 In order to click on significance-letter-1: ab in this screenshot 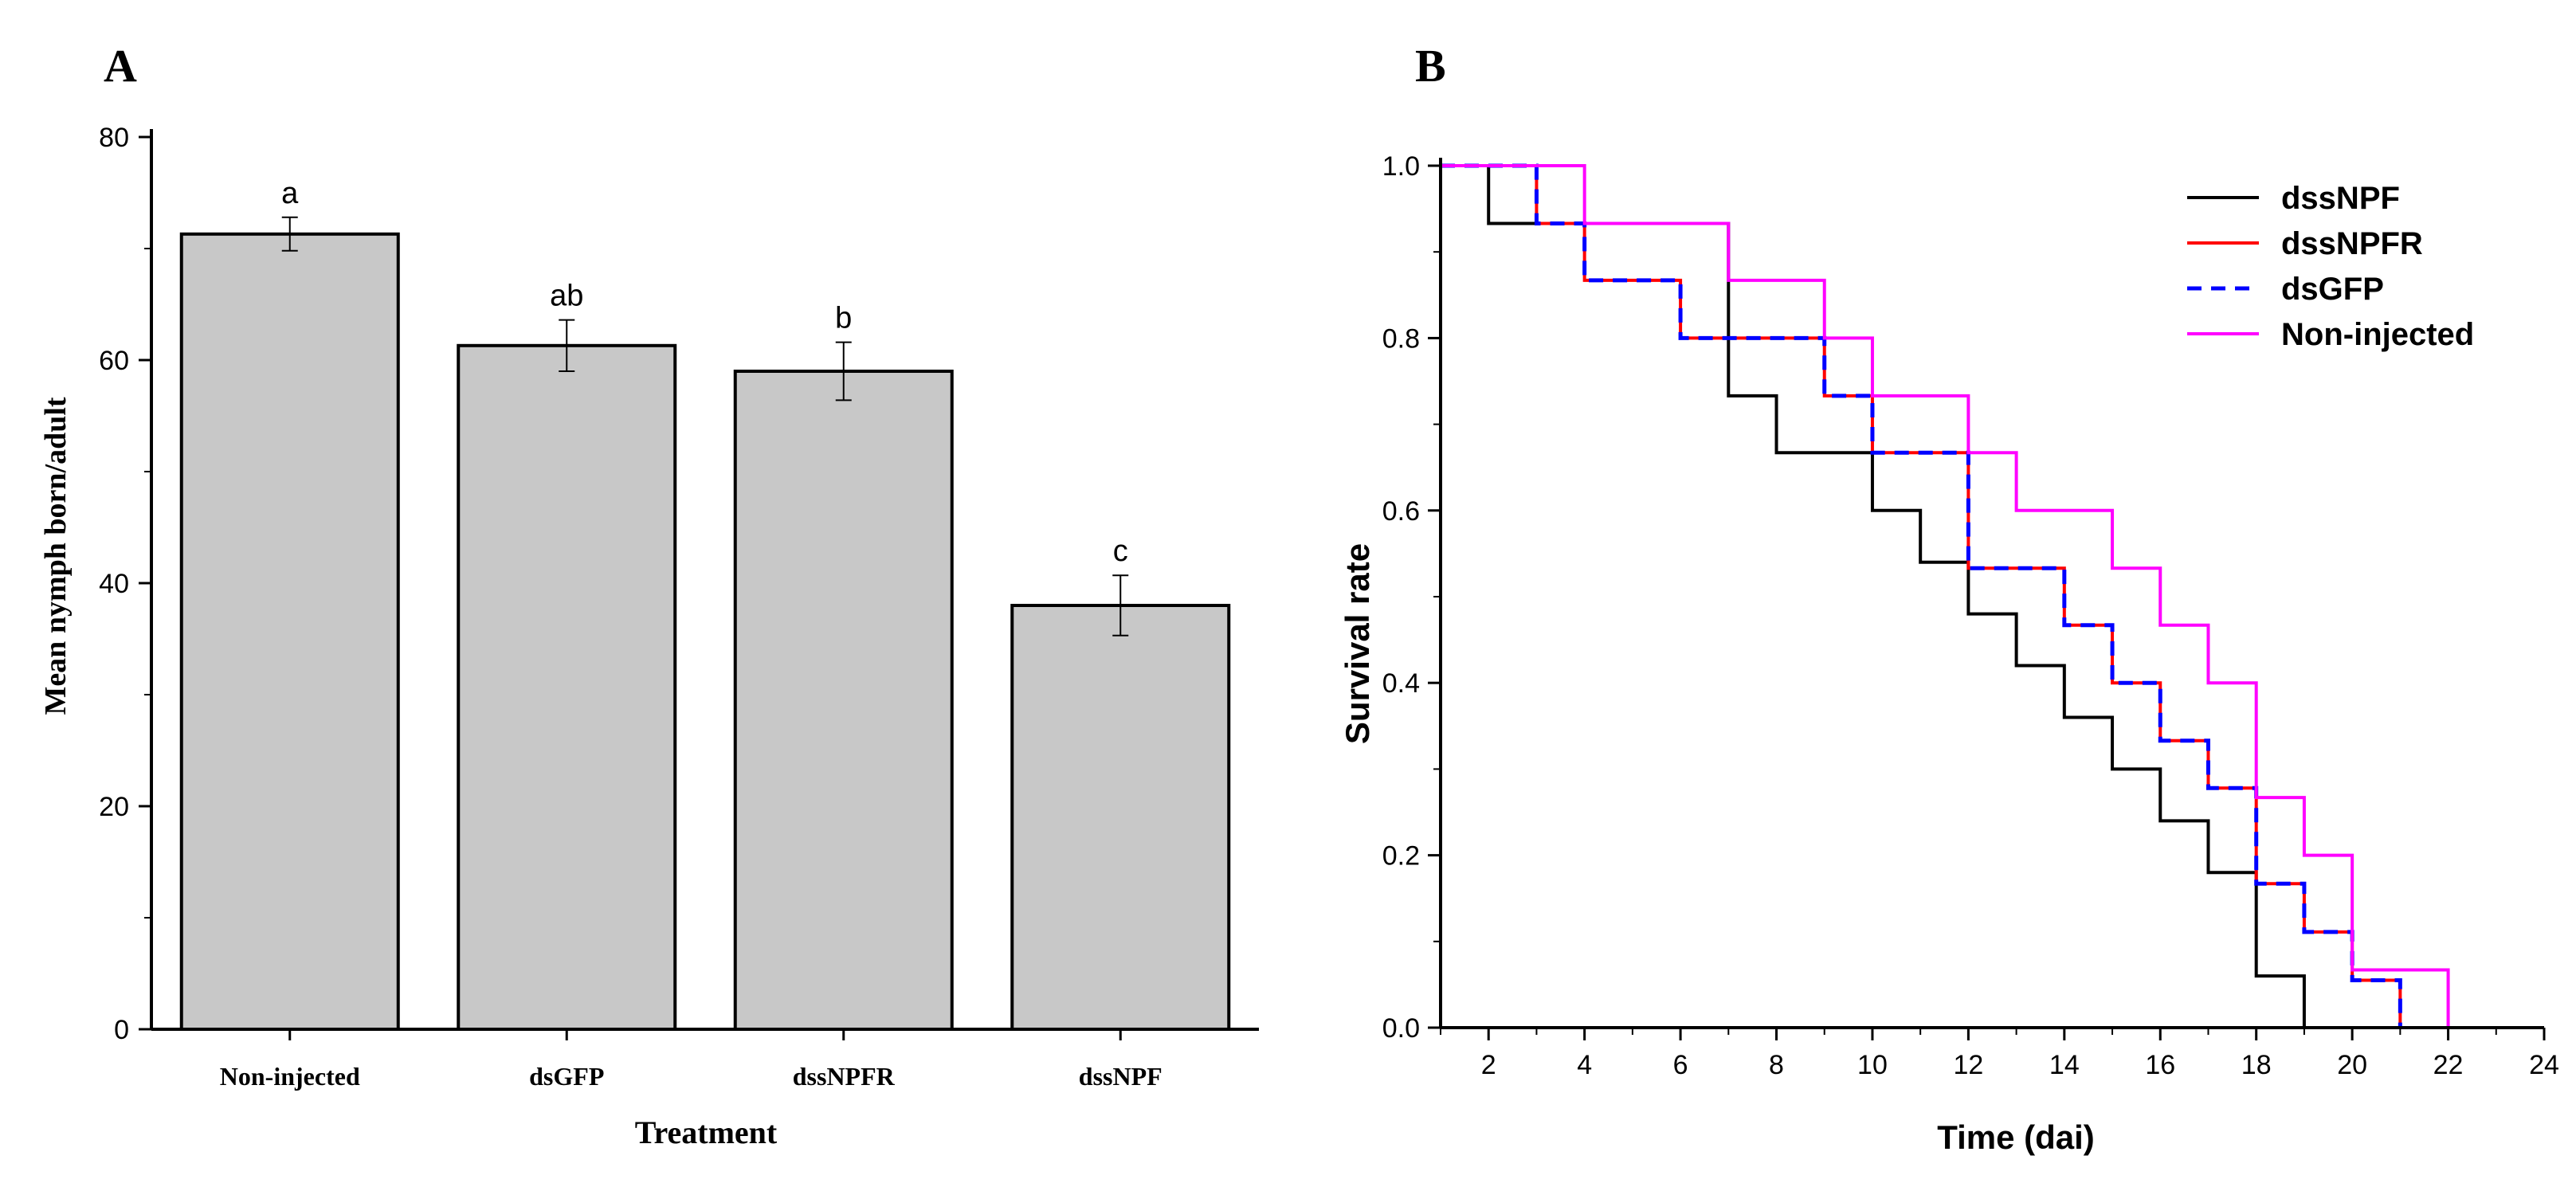, I will do `click(566, 296)`.